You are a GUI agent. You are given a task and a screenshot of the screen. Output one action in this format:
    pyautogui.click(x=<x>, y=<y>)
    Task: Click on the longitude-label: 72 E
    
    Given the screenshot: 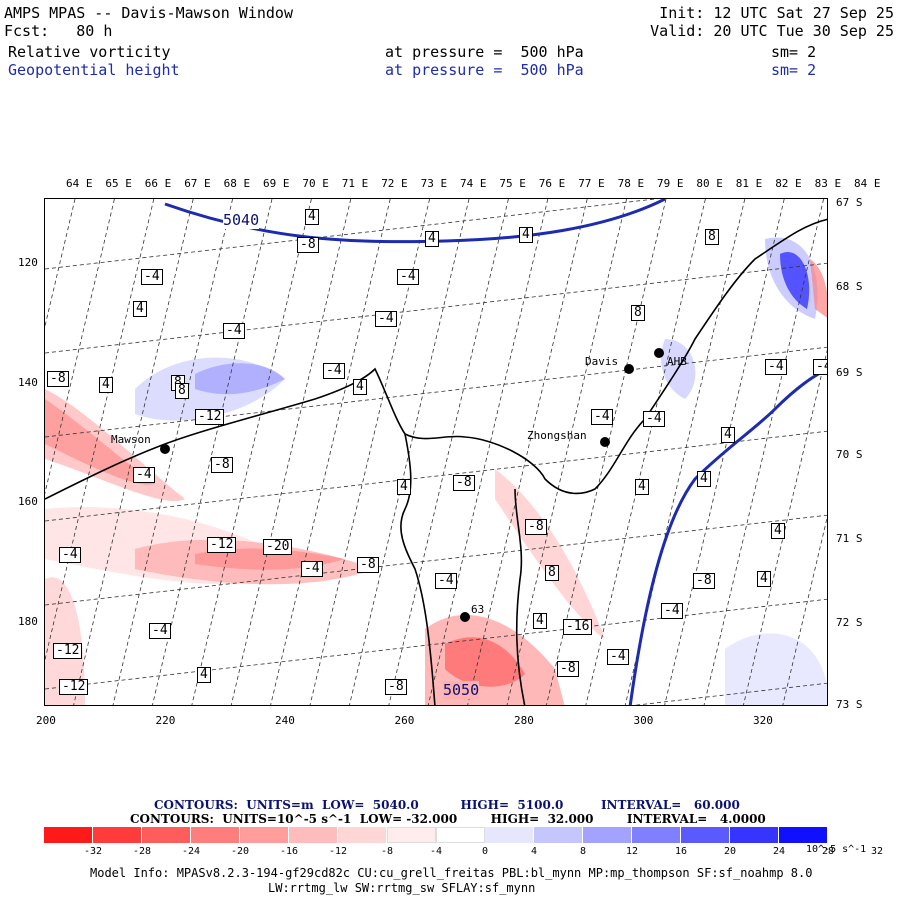 What is the action you would take?
    pyautogui.click(x=394, y=183)
    